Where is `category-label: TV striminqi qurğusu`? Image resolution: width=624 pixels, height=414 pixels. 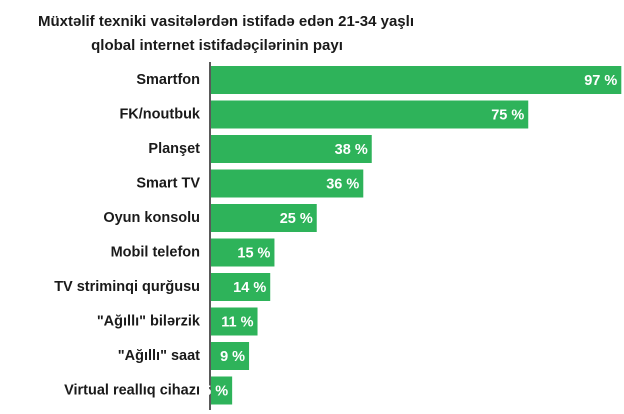 category-label: TV striminqi qurğusu is located at coordinates (127, 287).